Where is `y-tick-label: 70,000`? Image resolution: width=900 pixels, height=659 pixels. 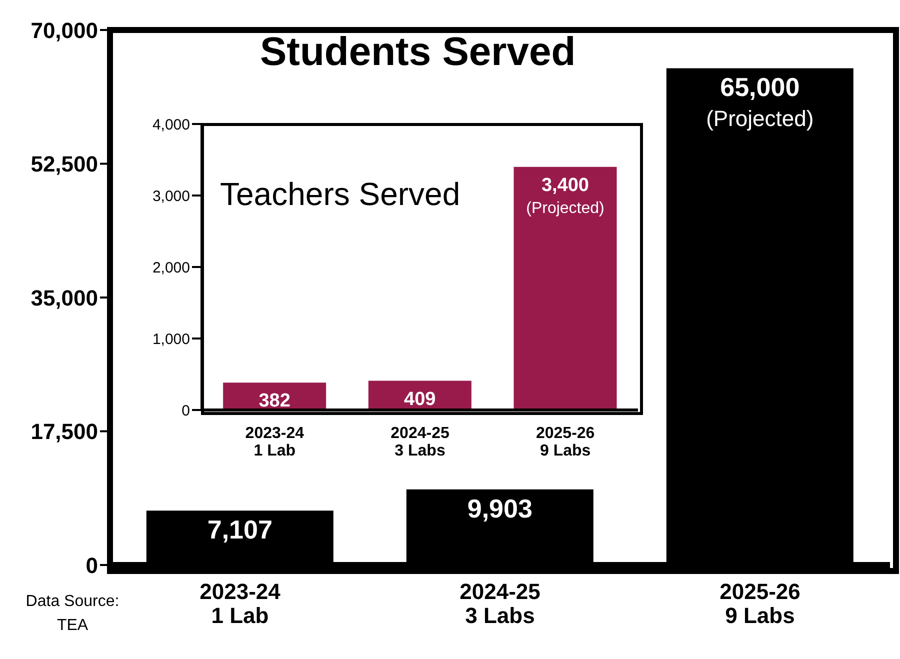 y-tick-label: 70,000 is located at coordinates (64, 30).